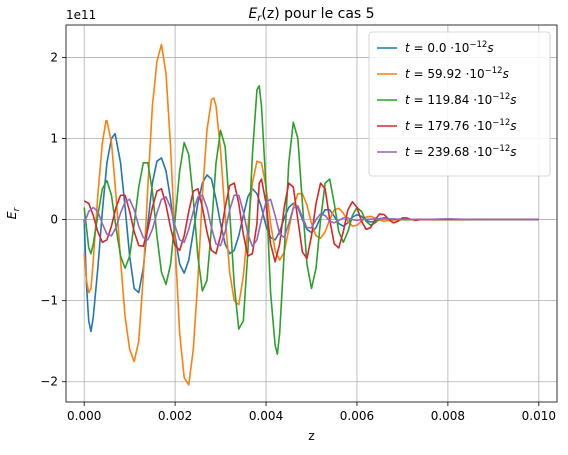 The height and width of the screenshot is (455, 568). I want to click on legend-box, so click(459, 104).